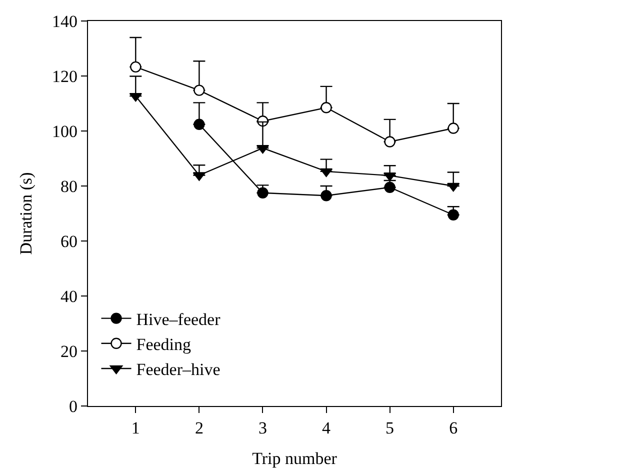 This screenshot has height=476, width=641. What do you see at coordinates (69, 351) in the screenshot?
I see `y-tick-label: 20` at bounding box center [69, 351].